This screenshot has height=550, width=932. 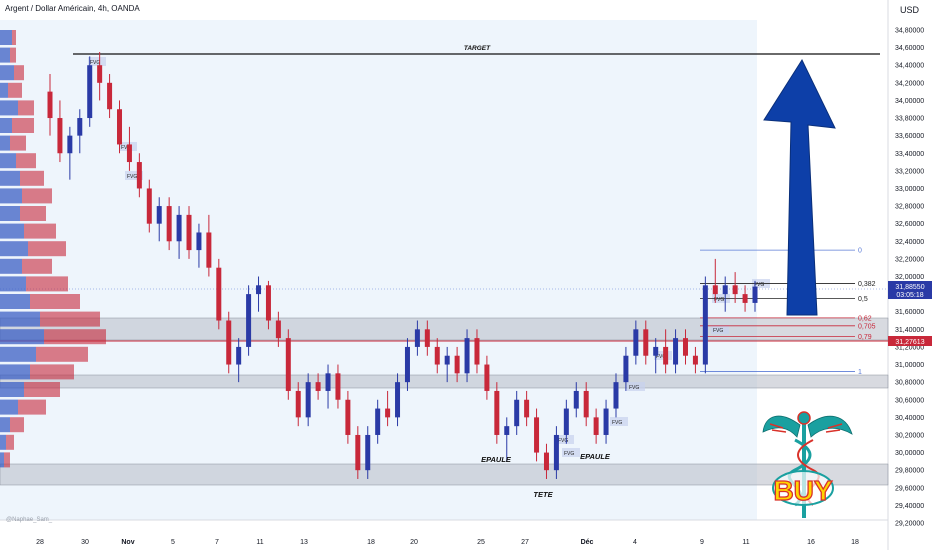 I want to click on y-tick-label: 32,20000, so click(x=909, y=259).